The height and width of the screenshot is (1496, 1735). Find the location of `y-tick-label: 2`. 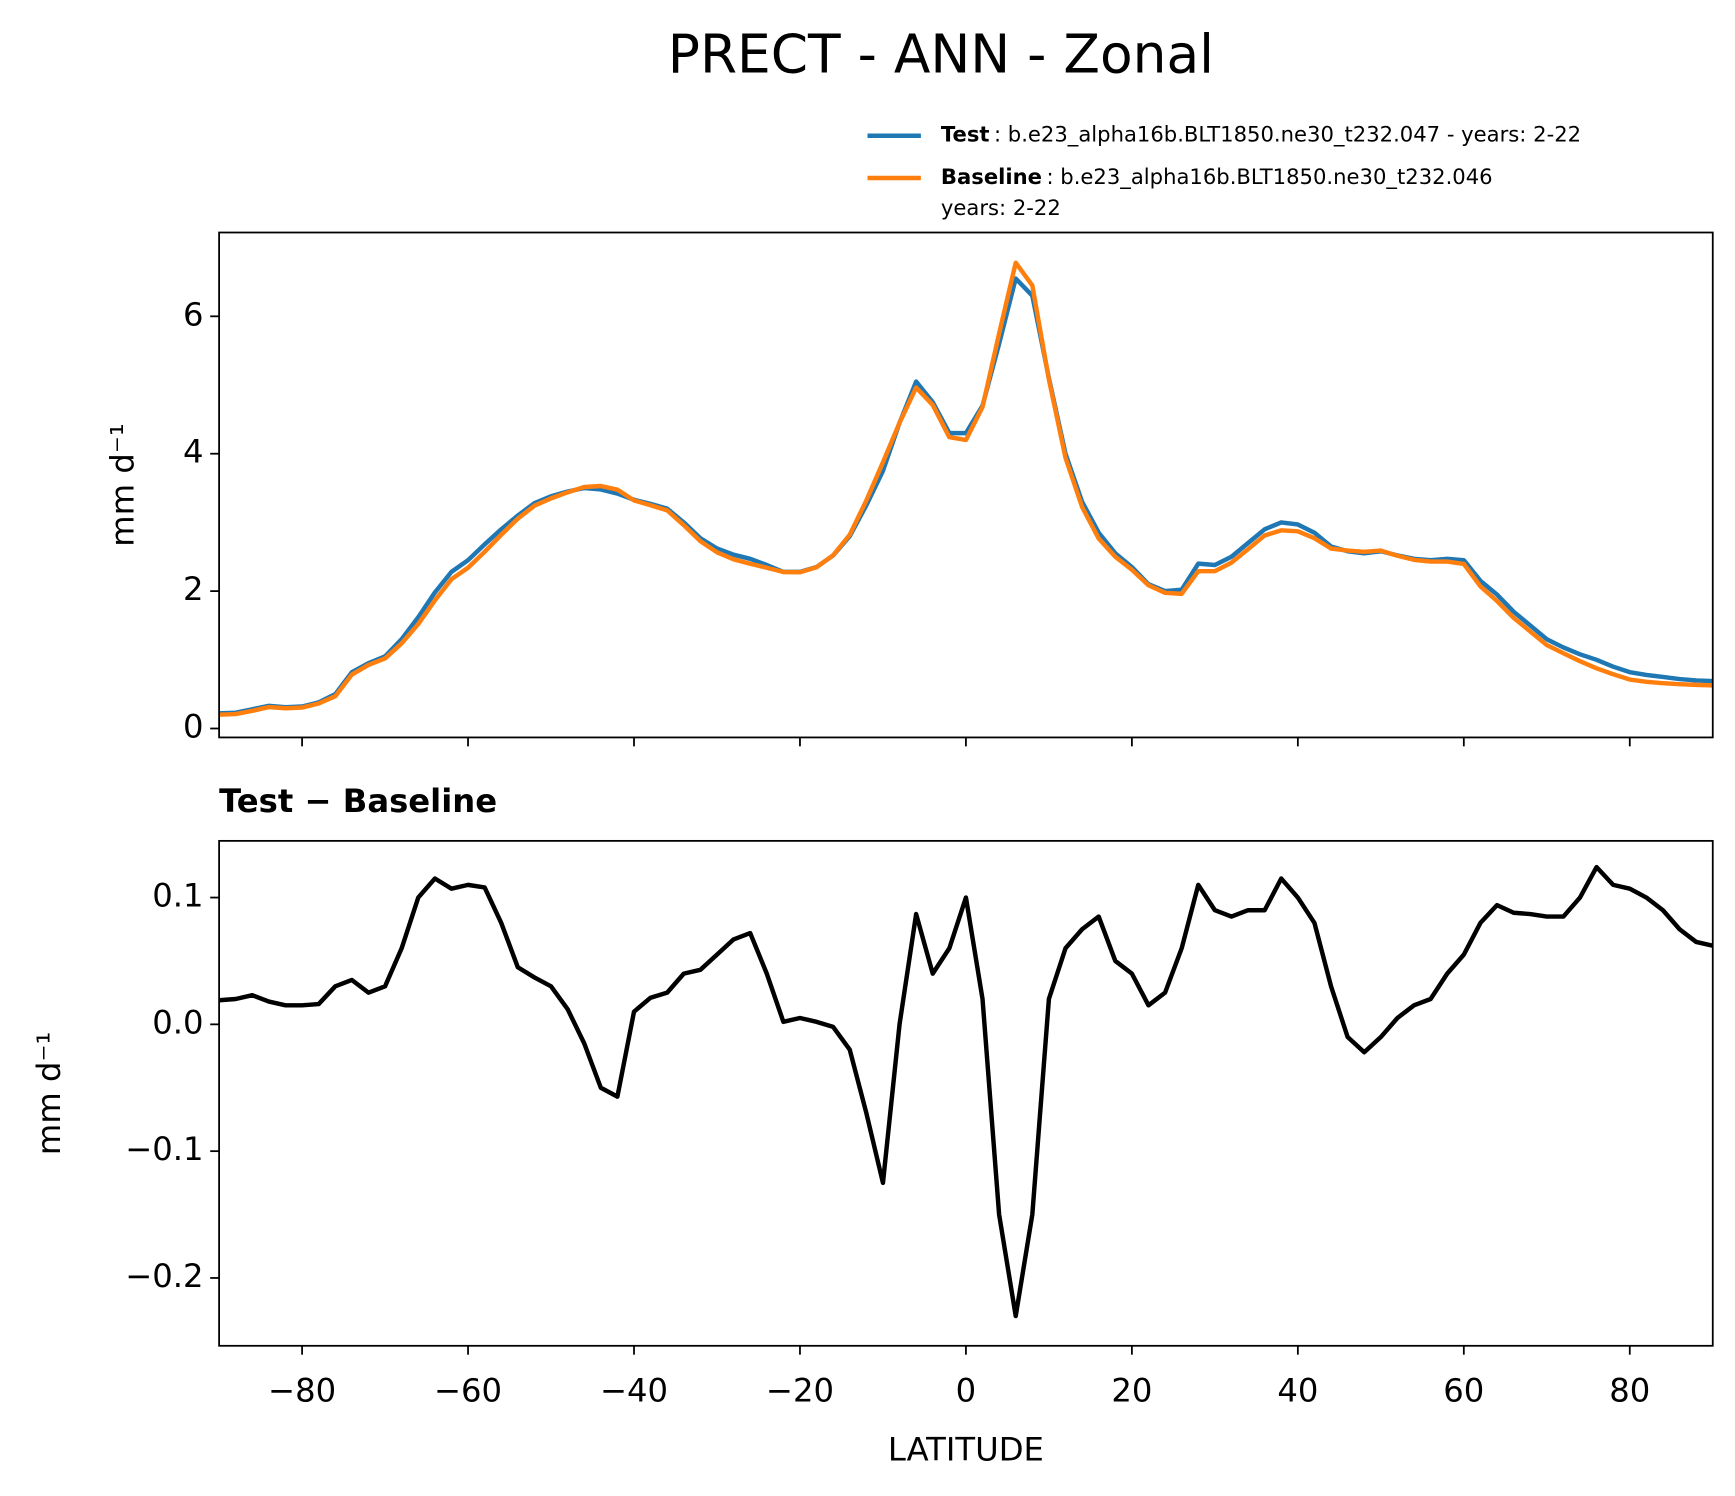

y-tick-label: 2 is located at coordinates (193, 589).